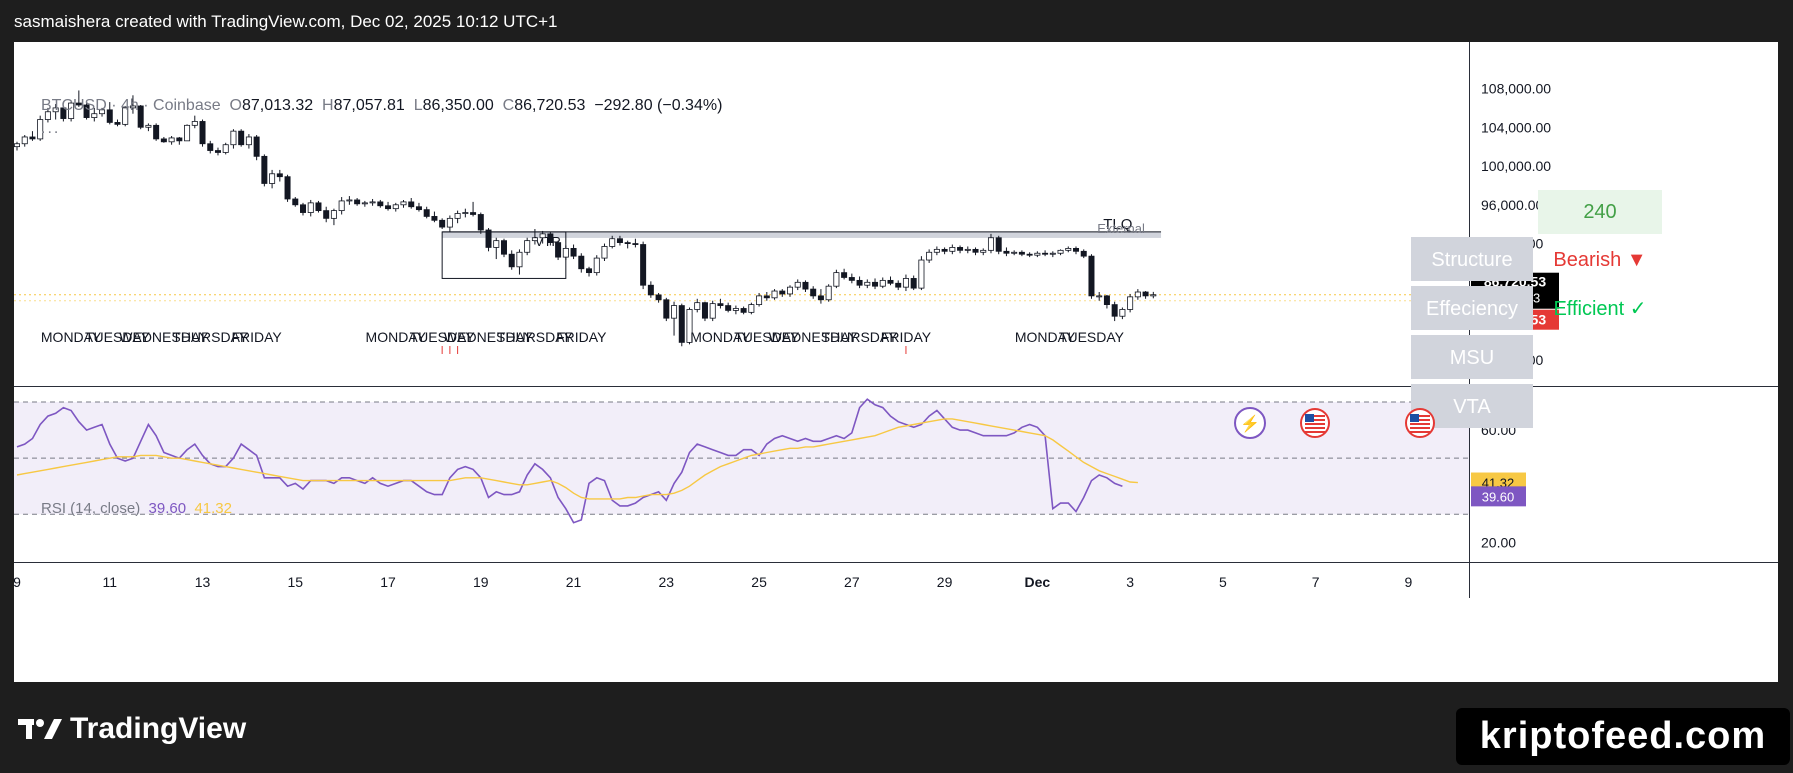 This screenshot has height=773, width=1793. I want to click on us-flag-icon, so click(1315, 423).